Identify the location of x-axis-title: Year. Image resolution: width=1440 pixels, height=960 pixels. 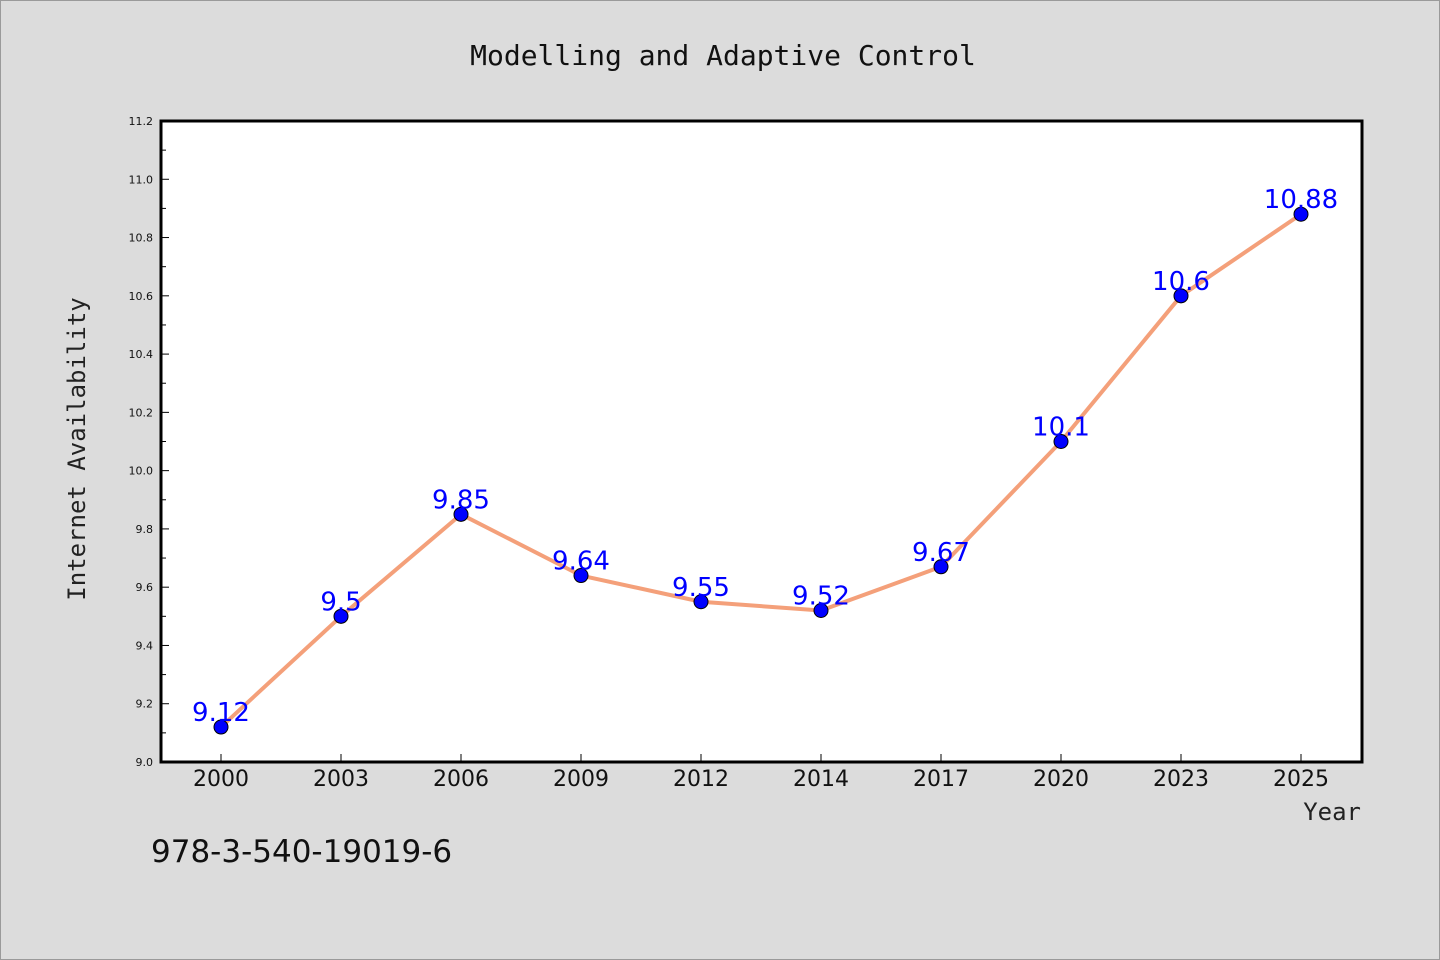
(1332, 812).